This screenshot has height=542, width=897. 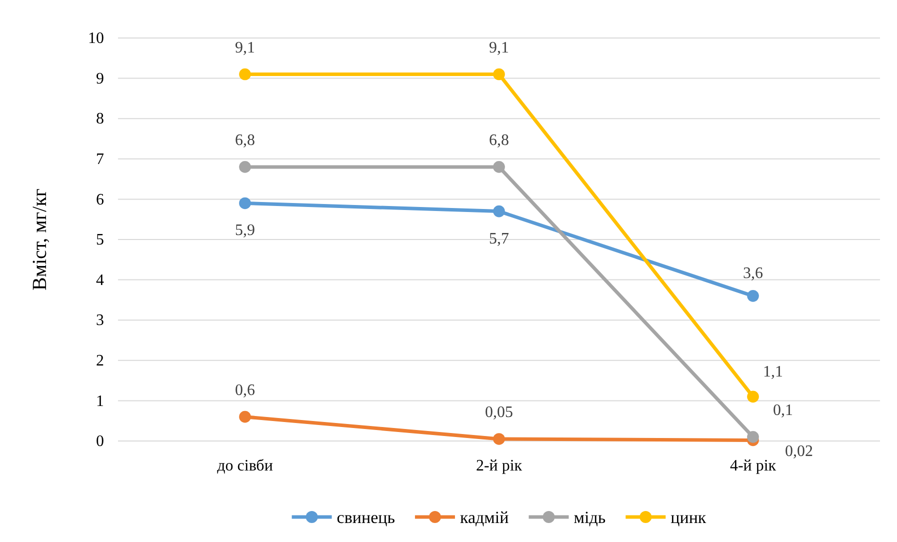 What do you see at coordinates (366, 517) in the screenshot?
I see `legend-label: свинець` at bounding box center [366, 517].